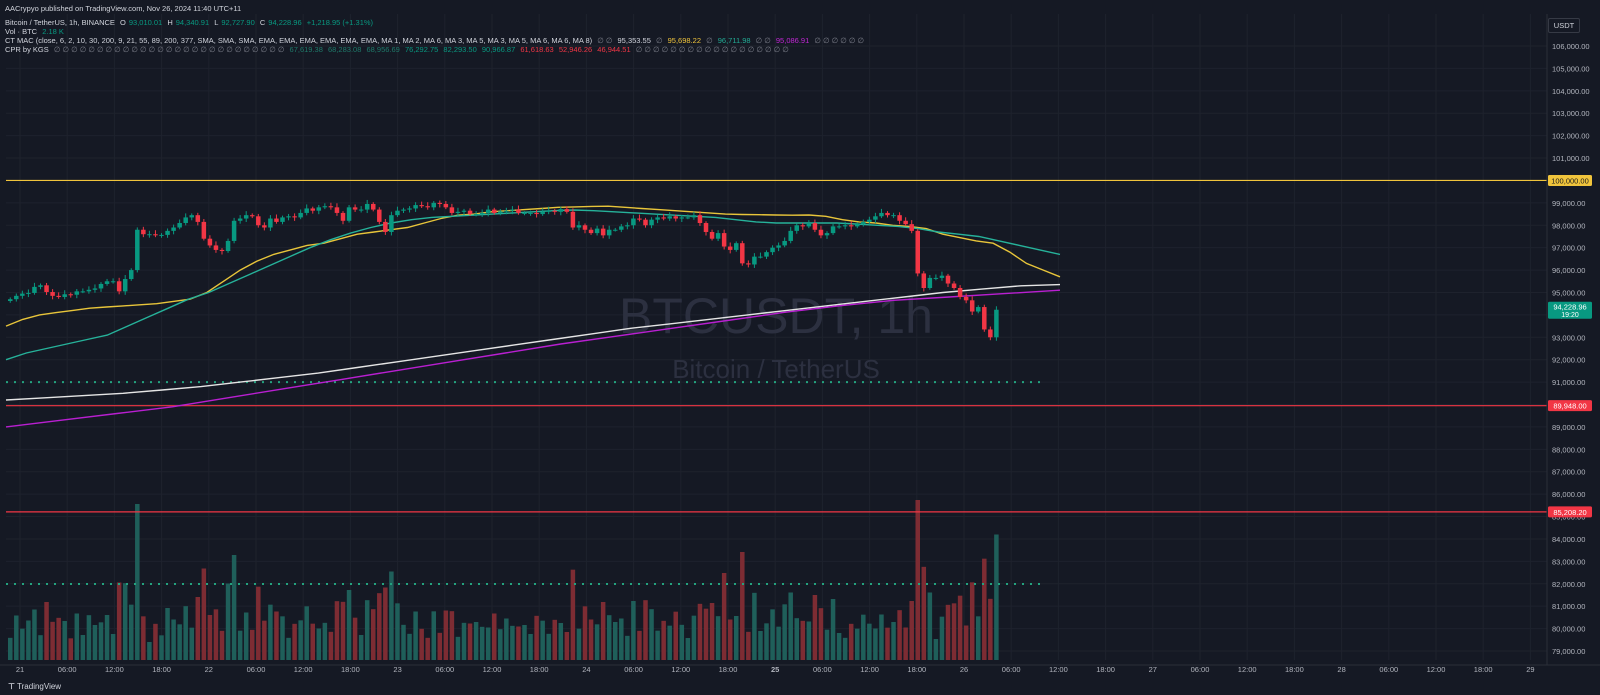 Image resolution: width=1600 pixels, height=695 pixels. Describe the element at coordinates (1571, 91) in the screenshot. I see `price-tick-label: 104,000.00` at that location.